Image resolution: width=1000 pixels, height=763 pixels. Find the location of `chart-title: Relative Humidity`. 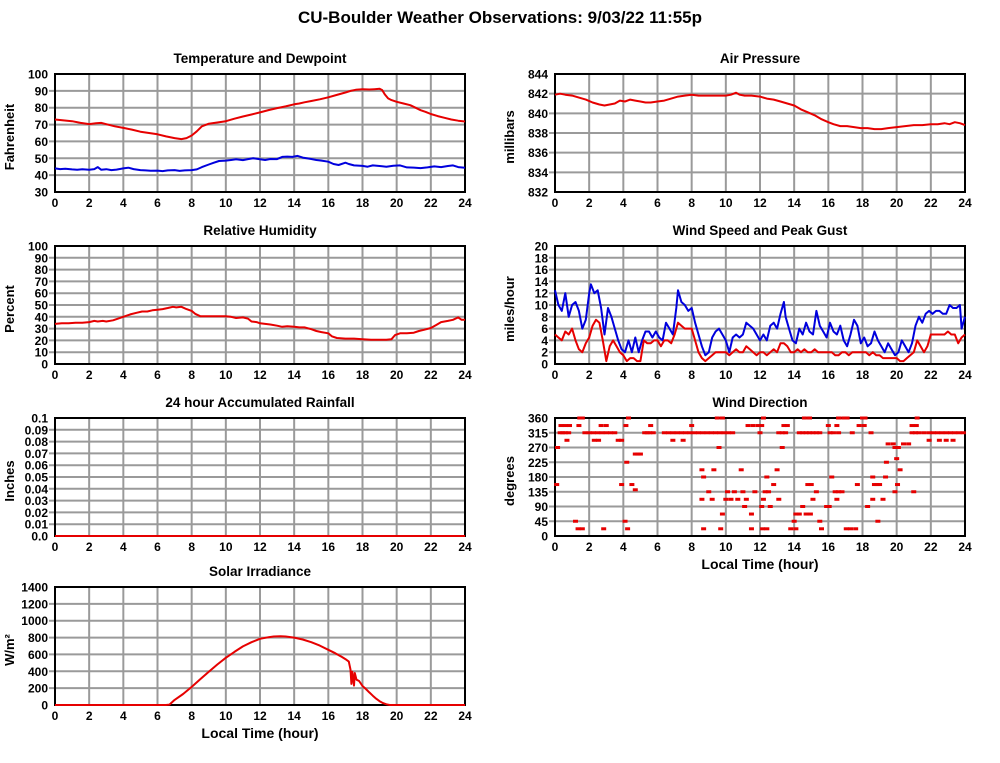

chart-title: Relative Humidity is located at coordinates (260, 230).